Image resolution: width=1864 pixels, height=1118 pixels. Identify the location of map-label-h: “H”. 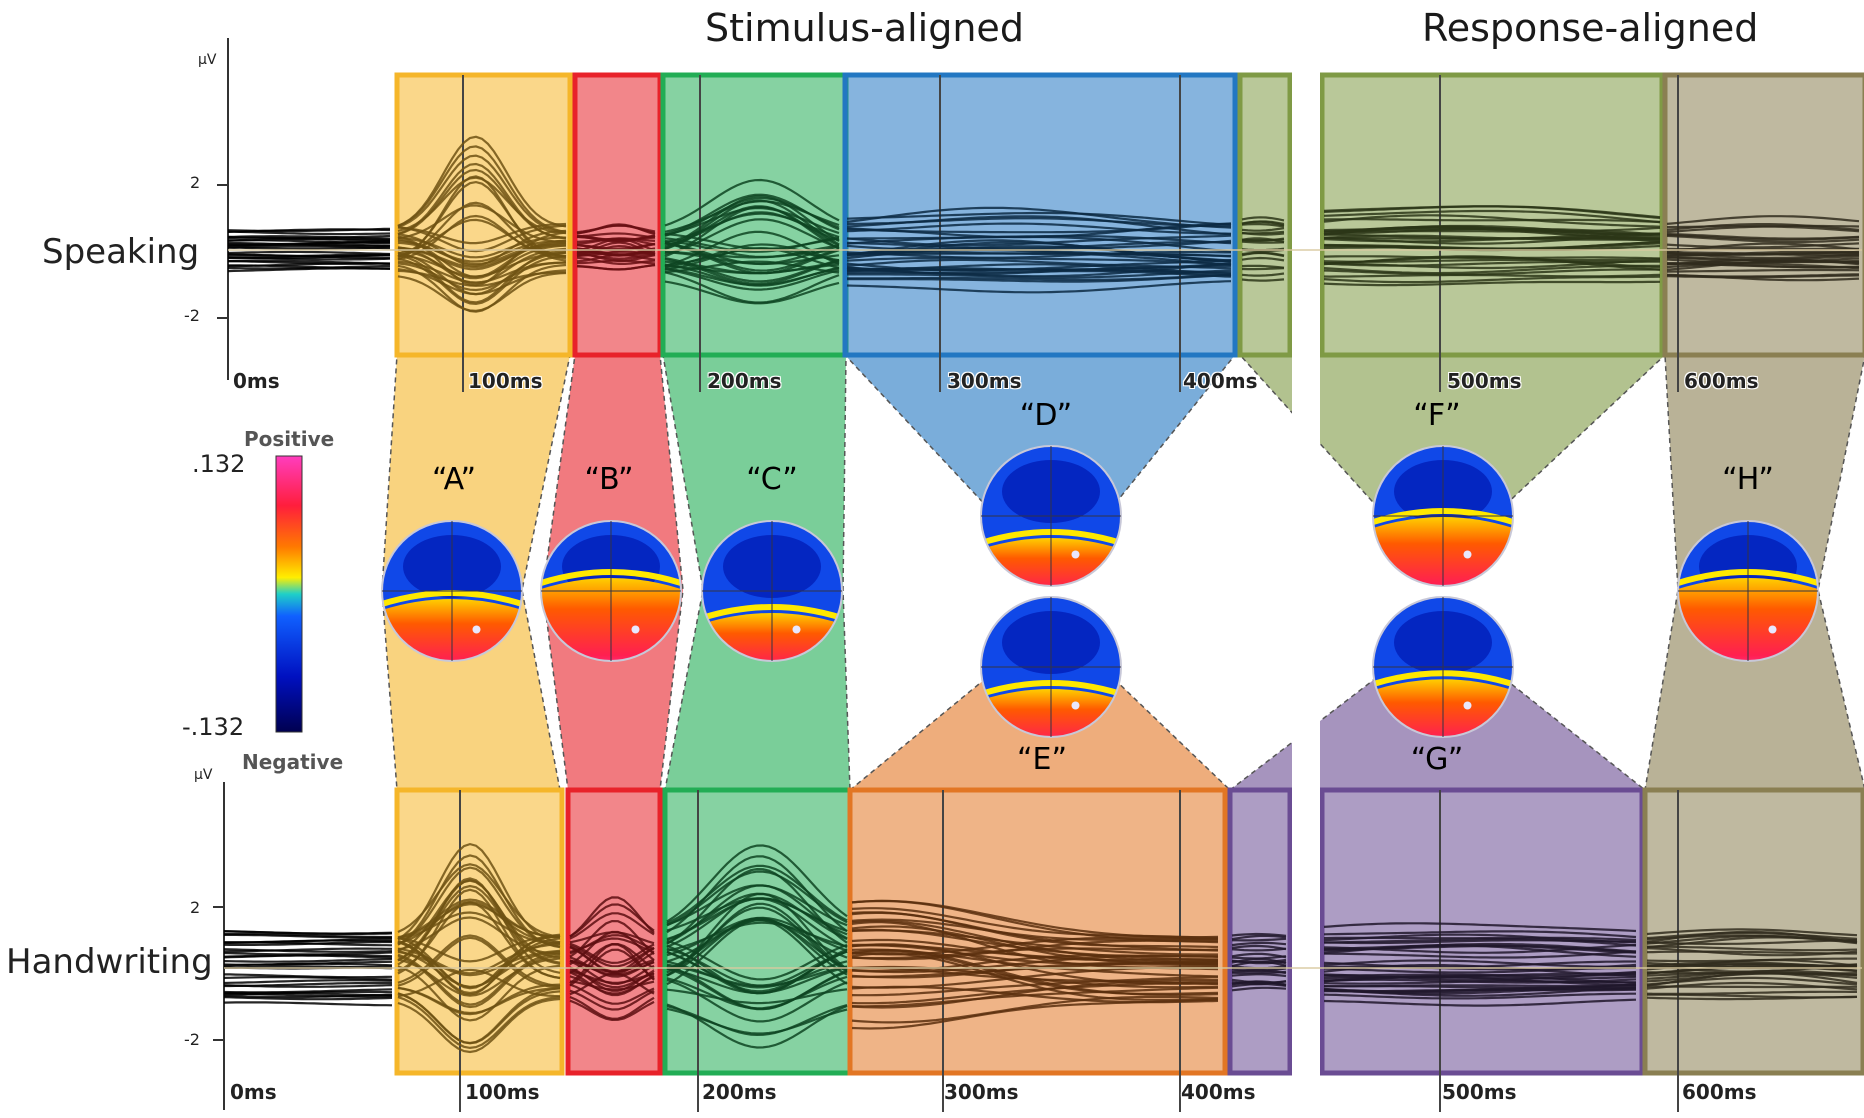
(1748, 479).